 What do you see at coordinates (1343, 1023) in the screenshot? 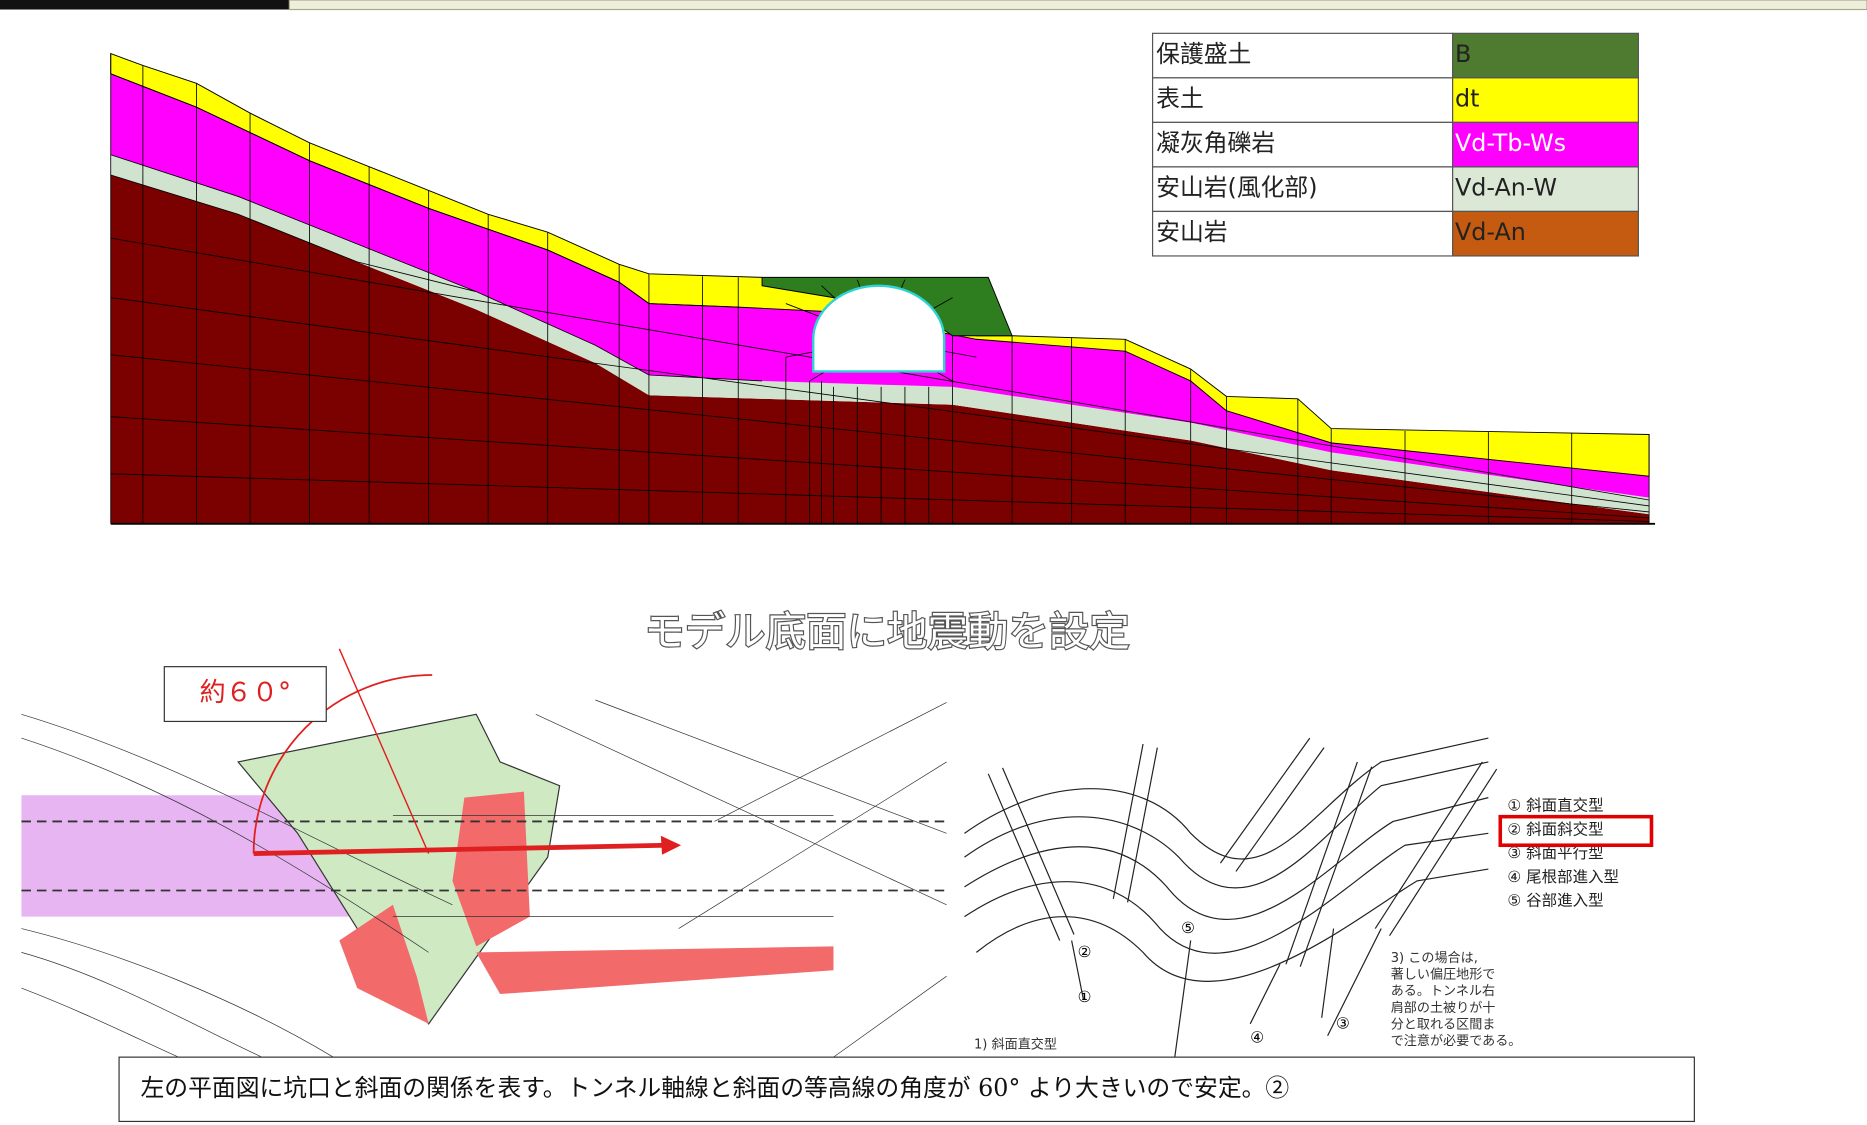
I see `marker: ③` at bounding box center [1343, 1023].